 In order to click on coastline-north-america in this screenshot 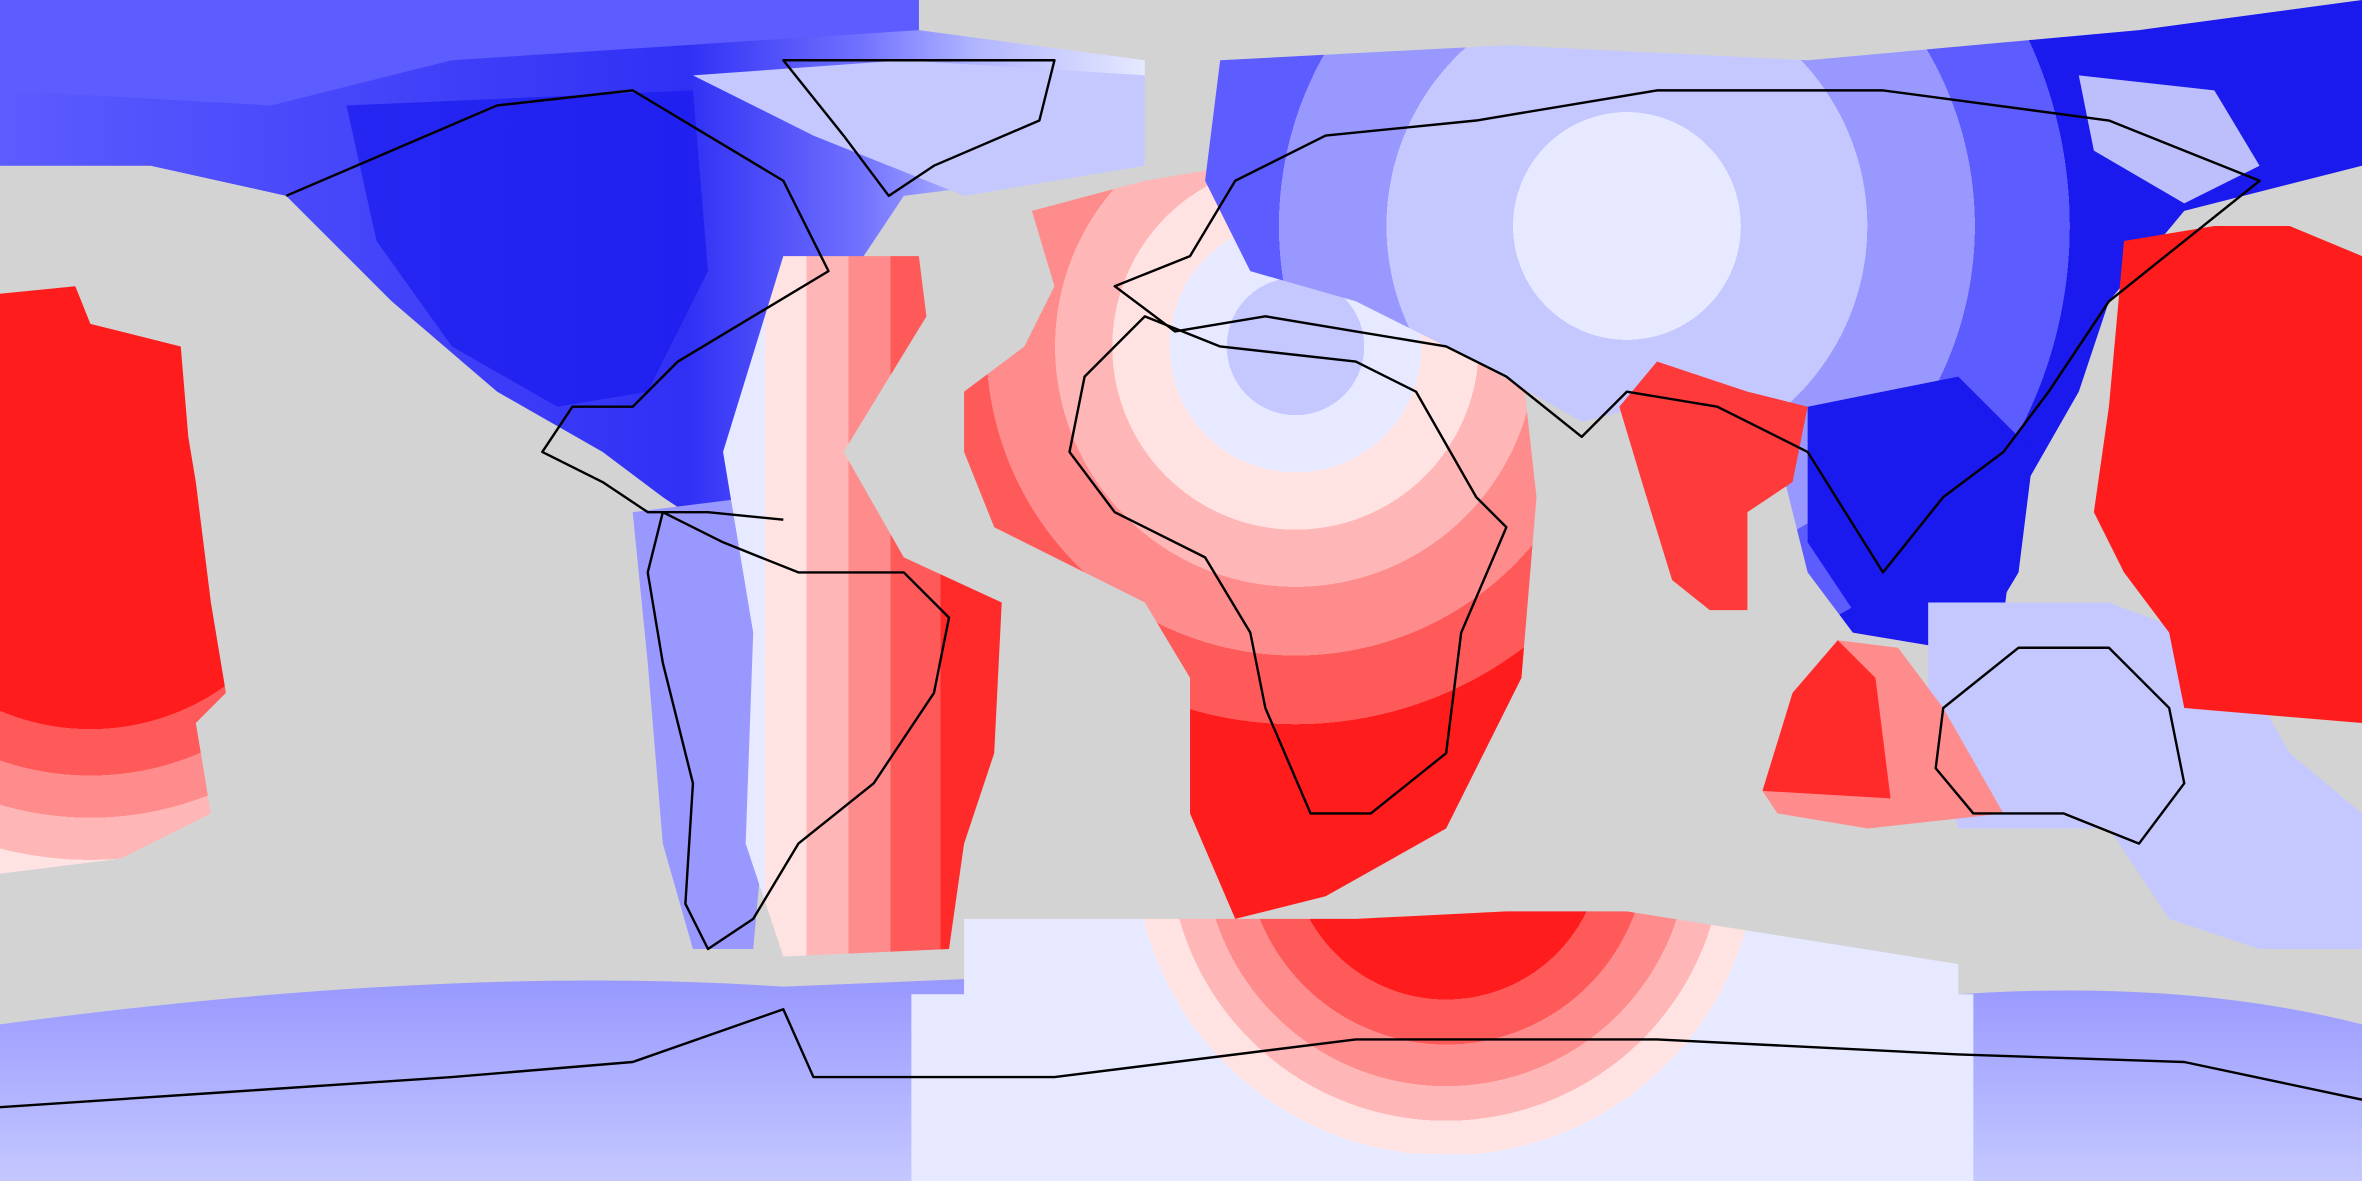, I will do `click(557, 305)`.